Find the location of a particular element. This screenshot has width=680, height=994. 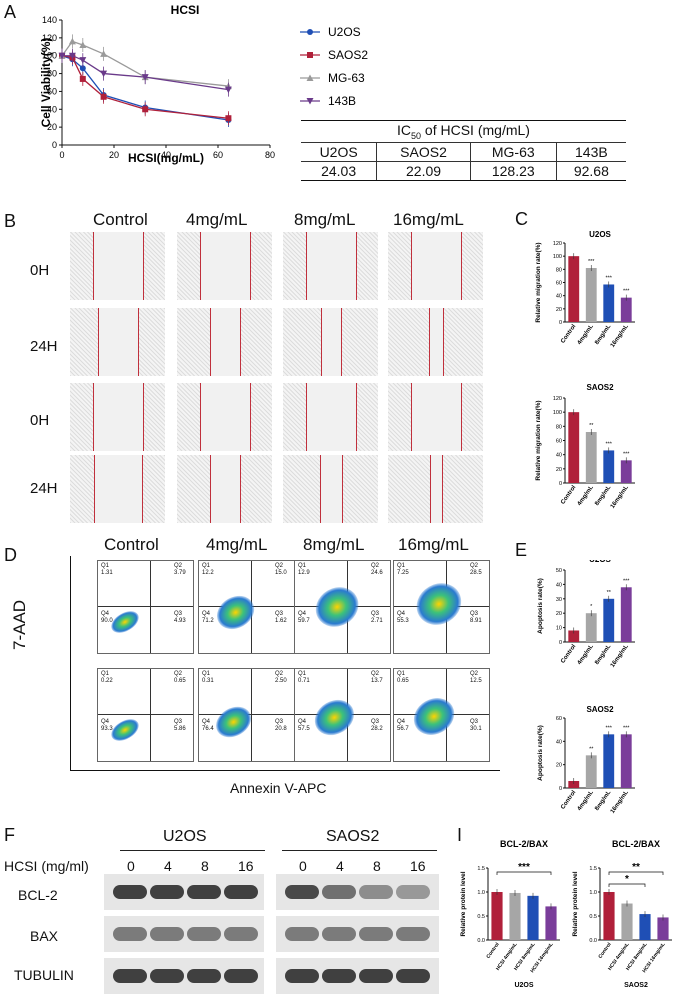

y-tick-label: 120 is located at coordinates (49, 38).